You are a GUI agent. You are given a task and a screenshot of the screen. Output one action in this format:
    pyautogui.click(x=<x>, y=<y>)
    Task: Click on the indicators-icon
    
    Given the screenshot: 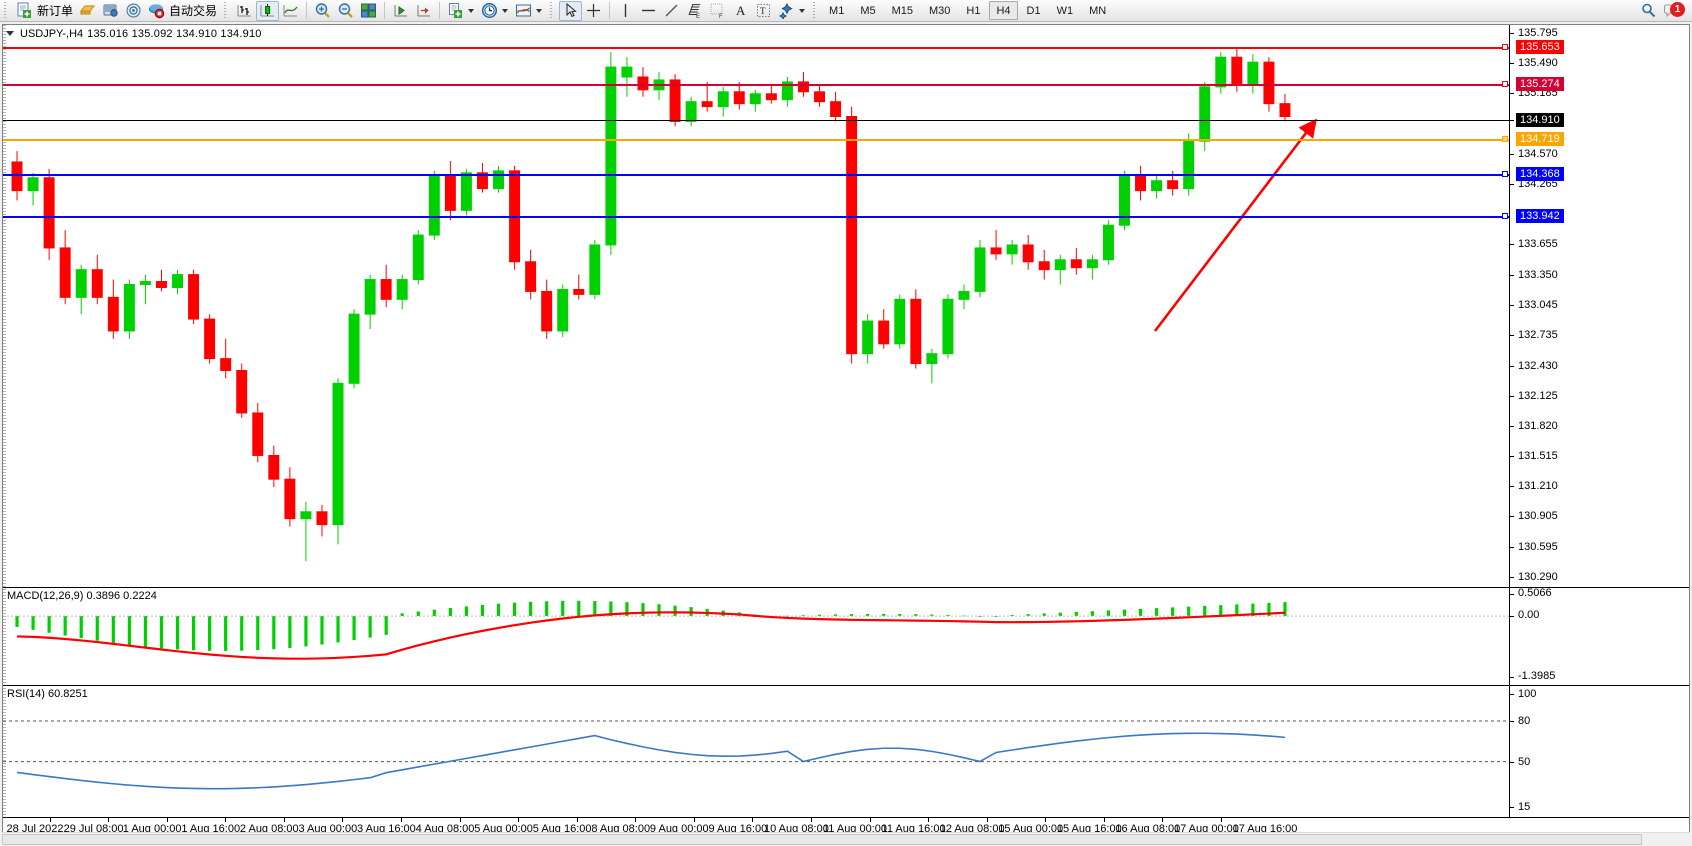 What is the action you would take?
    pyautogui.click(x=455, y=11)
    